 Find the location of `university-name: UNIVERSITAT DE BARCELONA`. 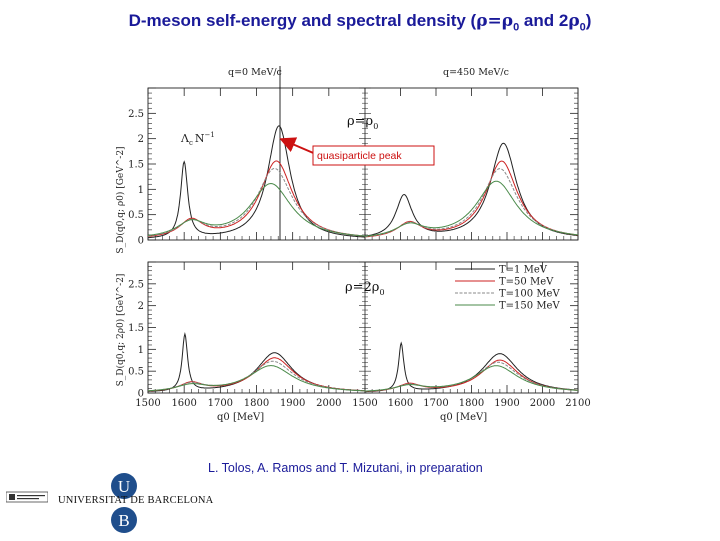

university-name: UNIVERSITAT DE BARCELONA is located at coordinates (136, 500).